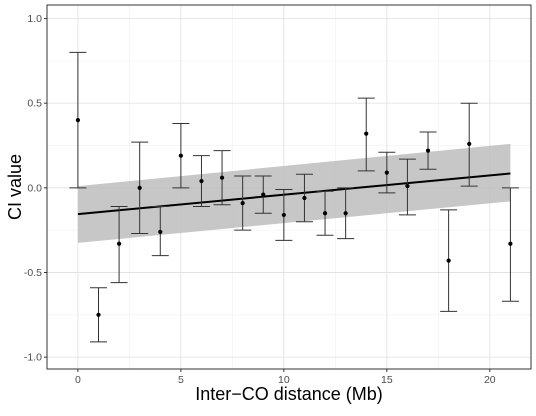 Image resolution: width=536 pixels, height=416 pixels. I want to click on x-tick-label: 10, so click(284, 380).